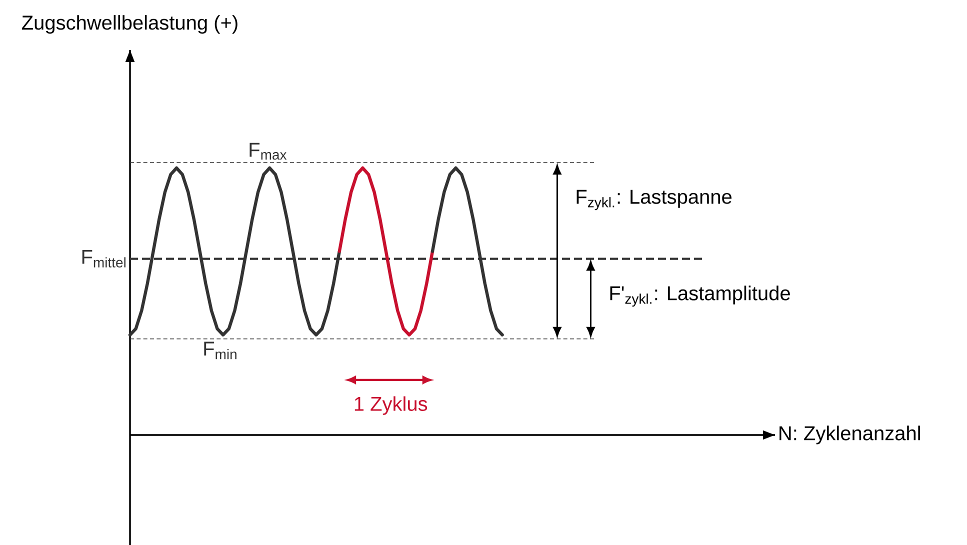  I want to click on ref-line-label: F$_{mittel}$, so click(104, 259).